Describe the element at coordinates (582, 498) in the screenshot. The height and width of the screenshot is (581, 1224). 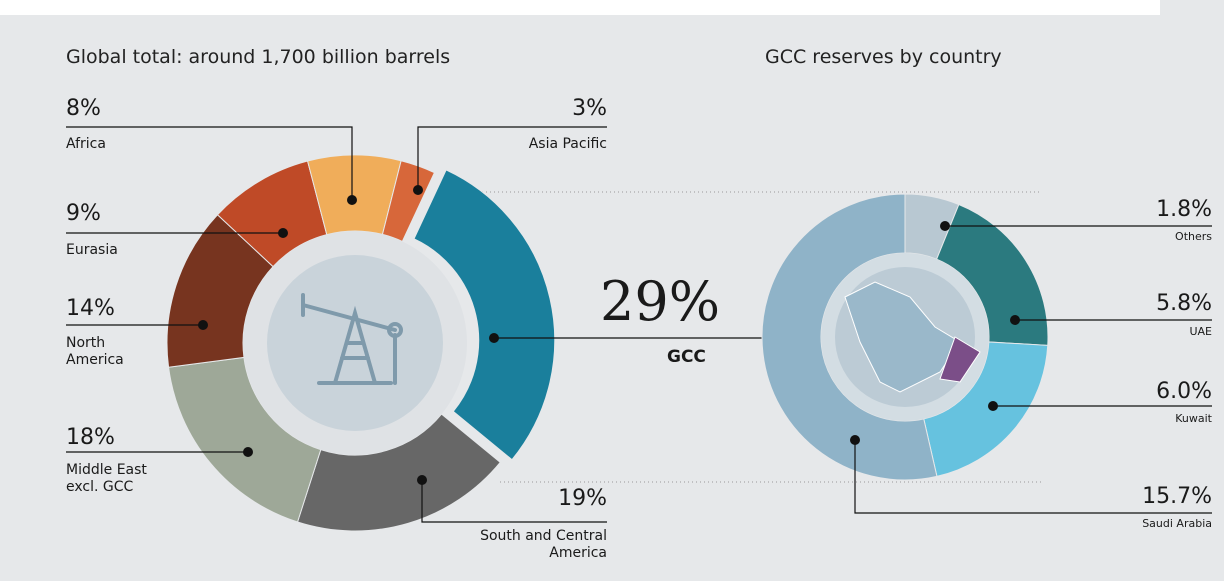
I see `value-label: 19%` at that location.